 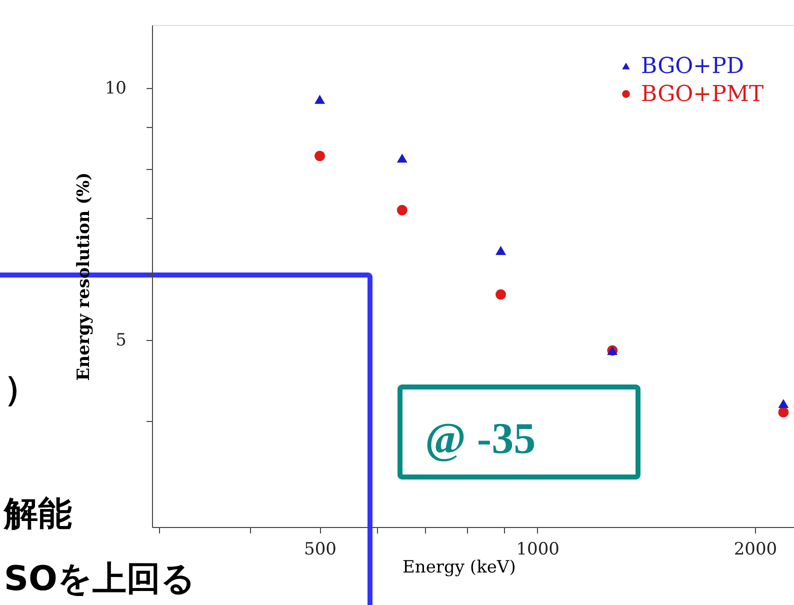 I want to click on y-tick-label: 10, so click(x=115, y=88).